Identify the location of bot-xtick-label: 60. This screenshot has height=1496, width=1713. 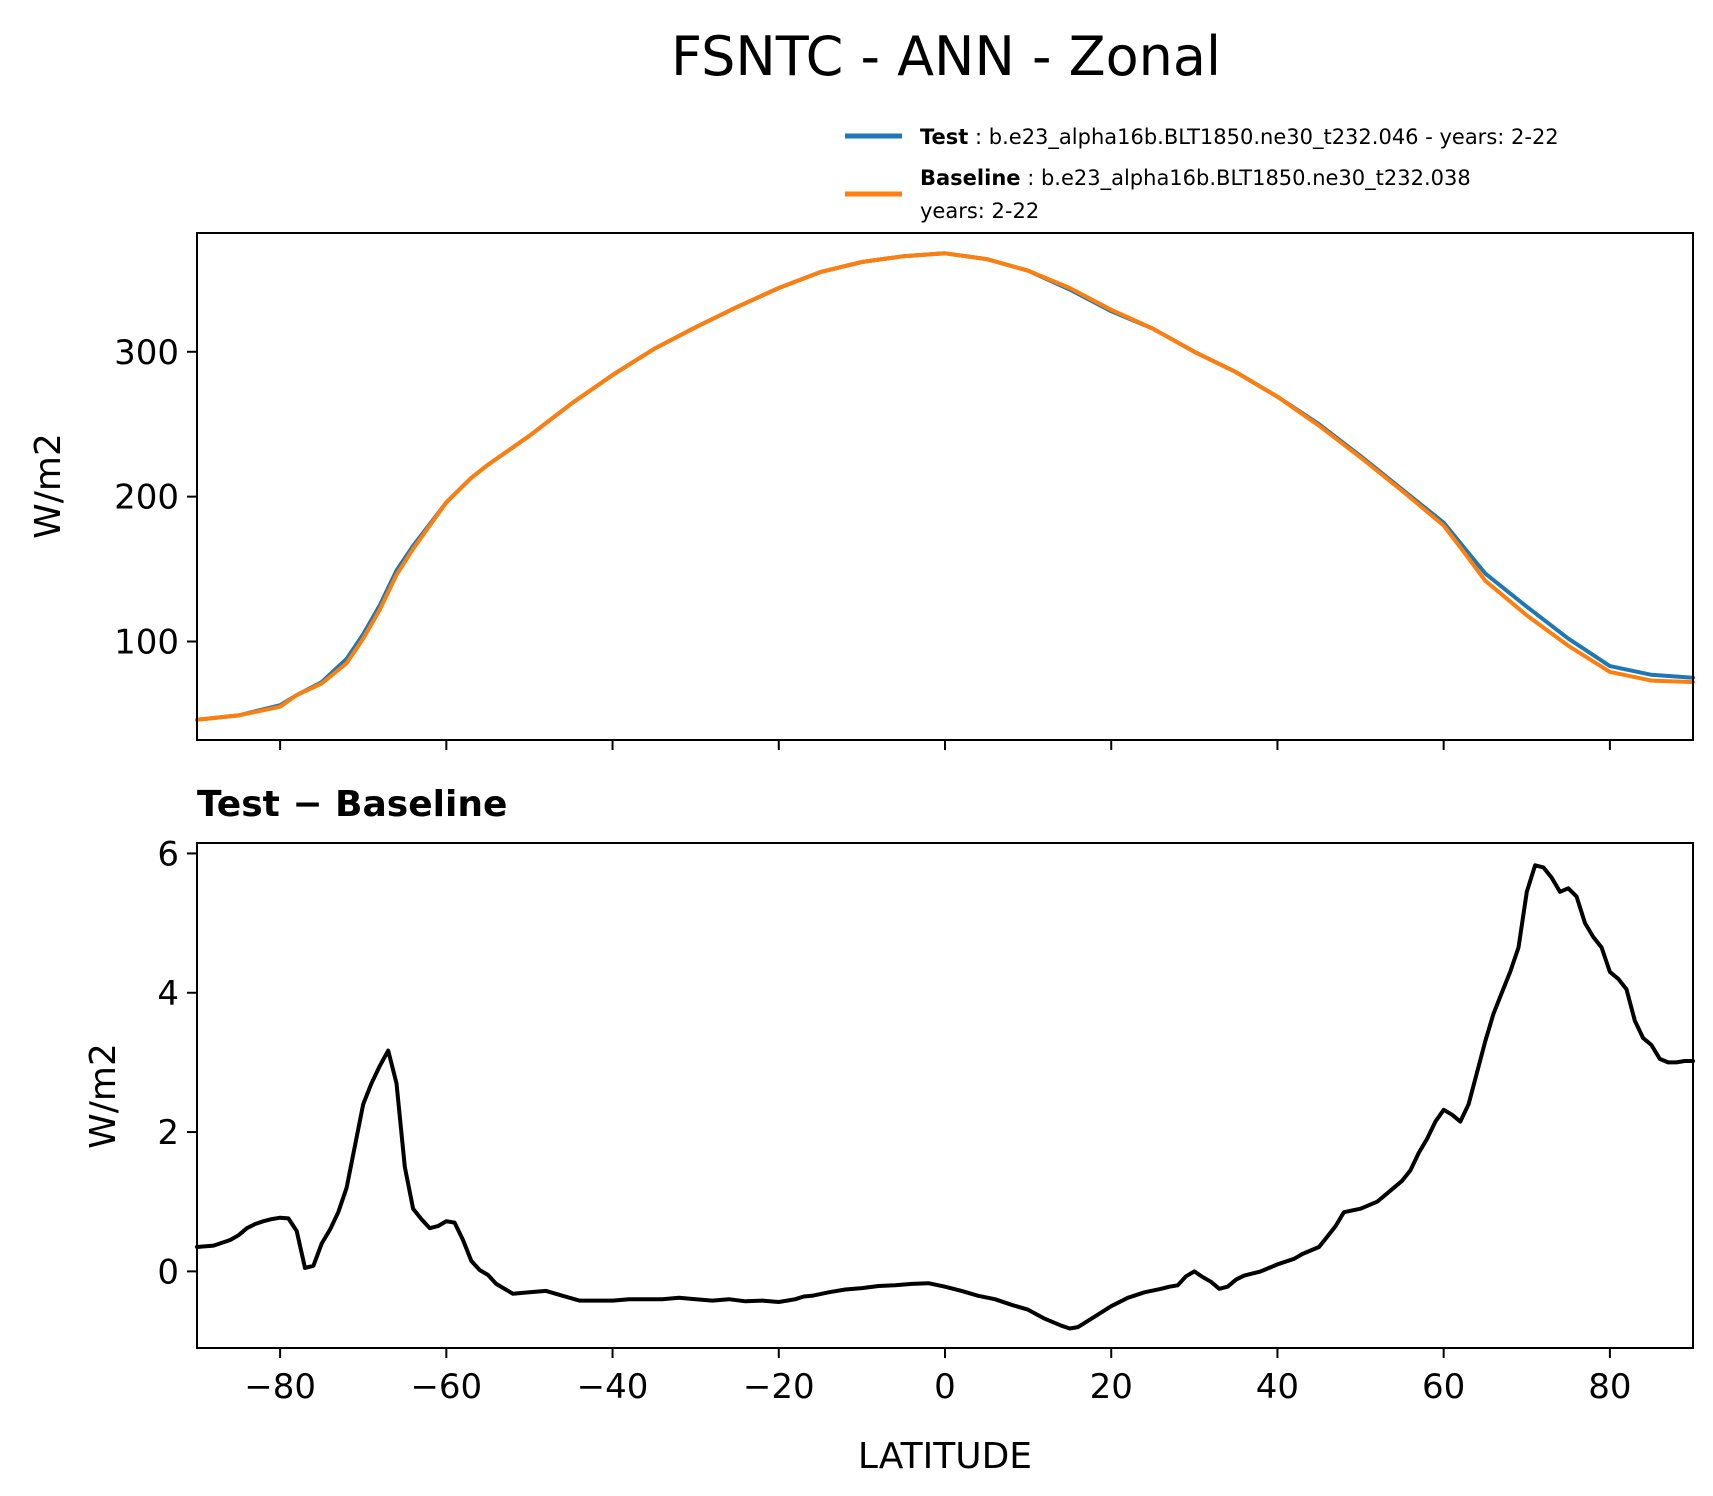
(1443, 1387).